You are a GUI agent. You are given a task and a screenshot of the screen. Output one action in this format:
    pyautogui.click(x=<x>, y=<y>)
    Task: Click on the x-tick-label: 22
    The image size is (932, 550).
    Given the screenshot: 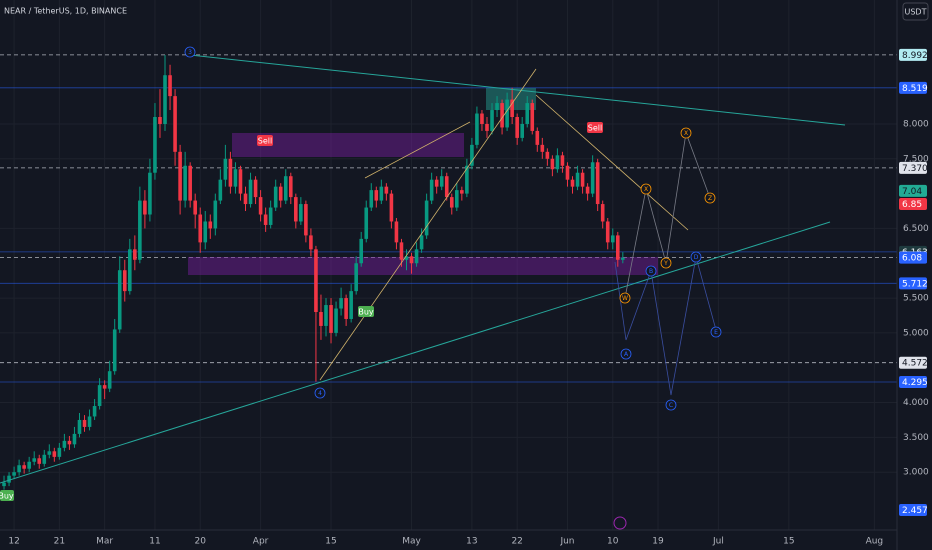 What is the action you would take?
    pyautogui.click(x=516, y=542)
    